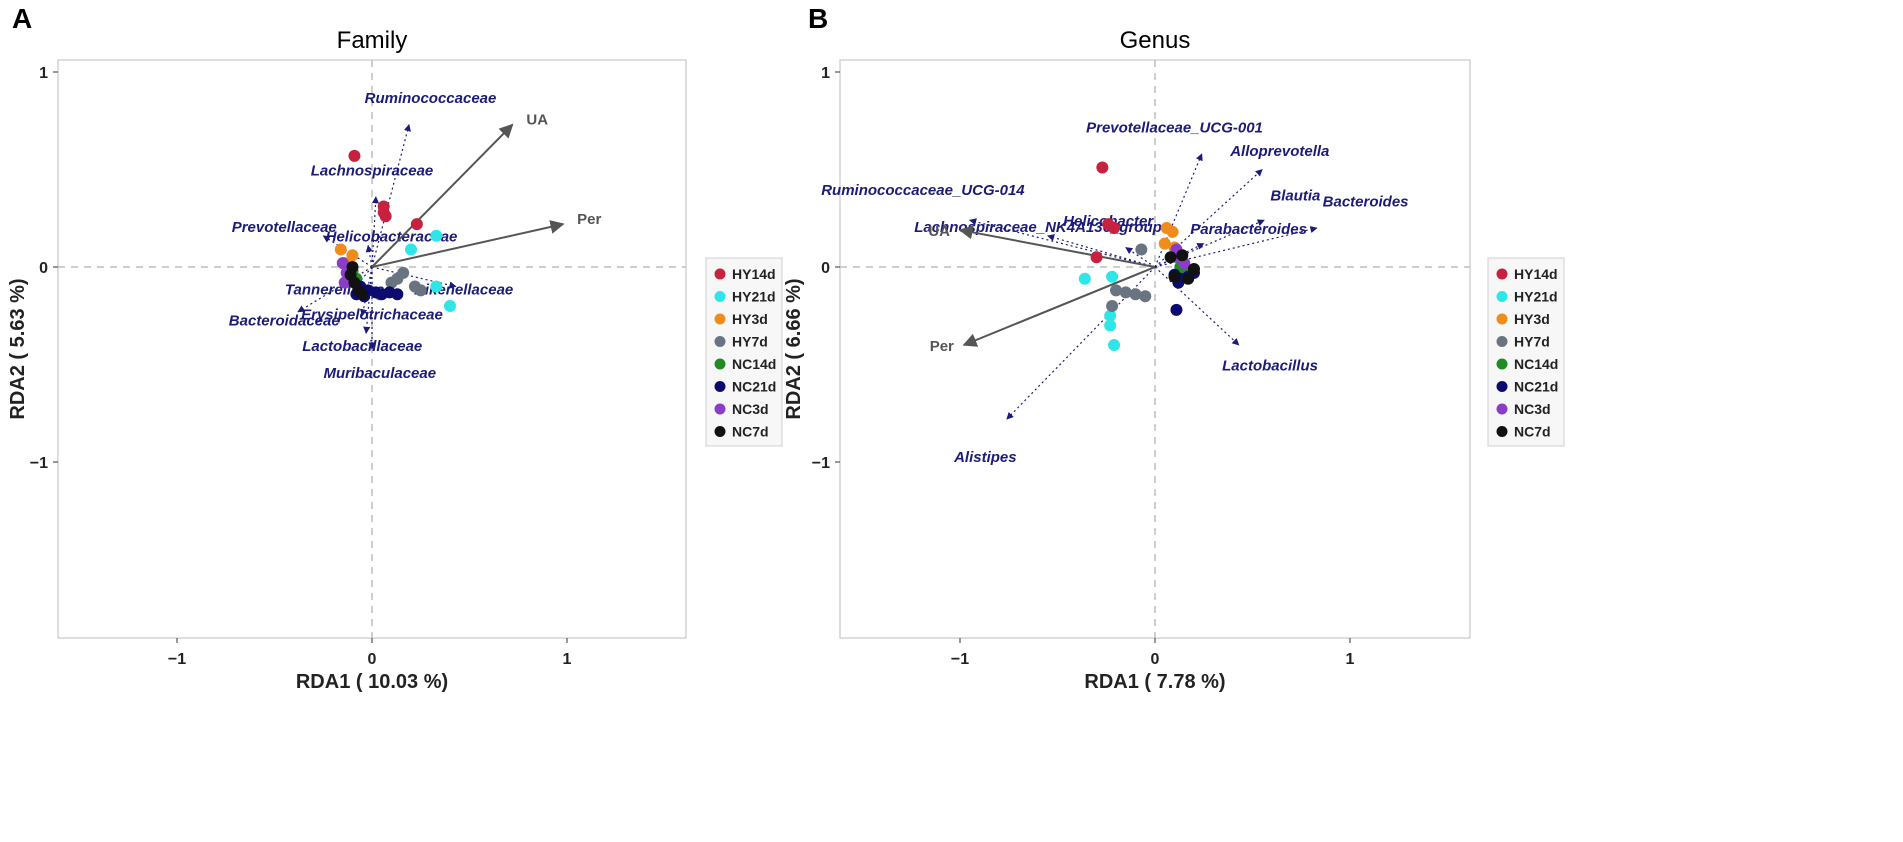  Describe the element at coordinates (1532, 342) in the screenshot. I see `legend-label: HY7d` at that location.